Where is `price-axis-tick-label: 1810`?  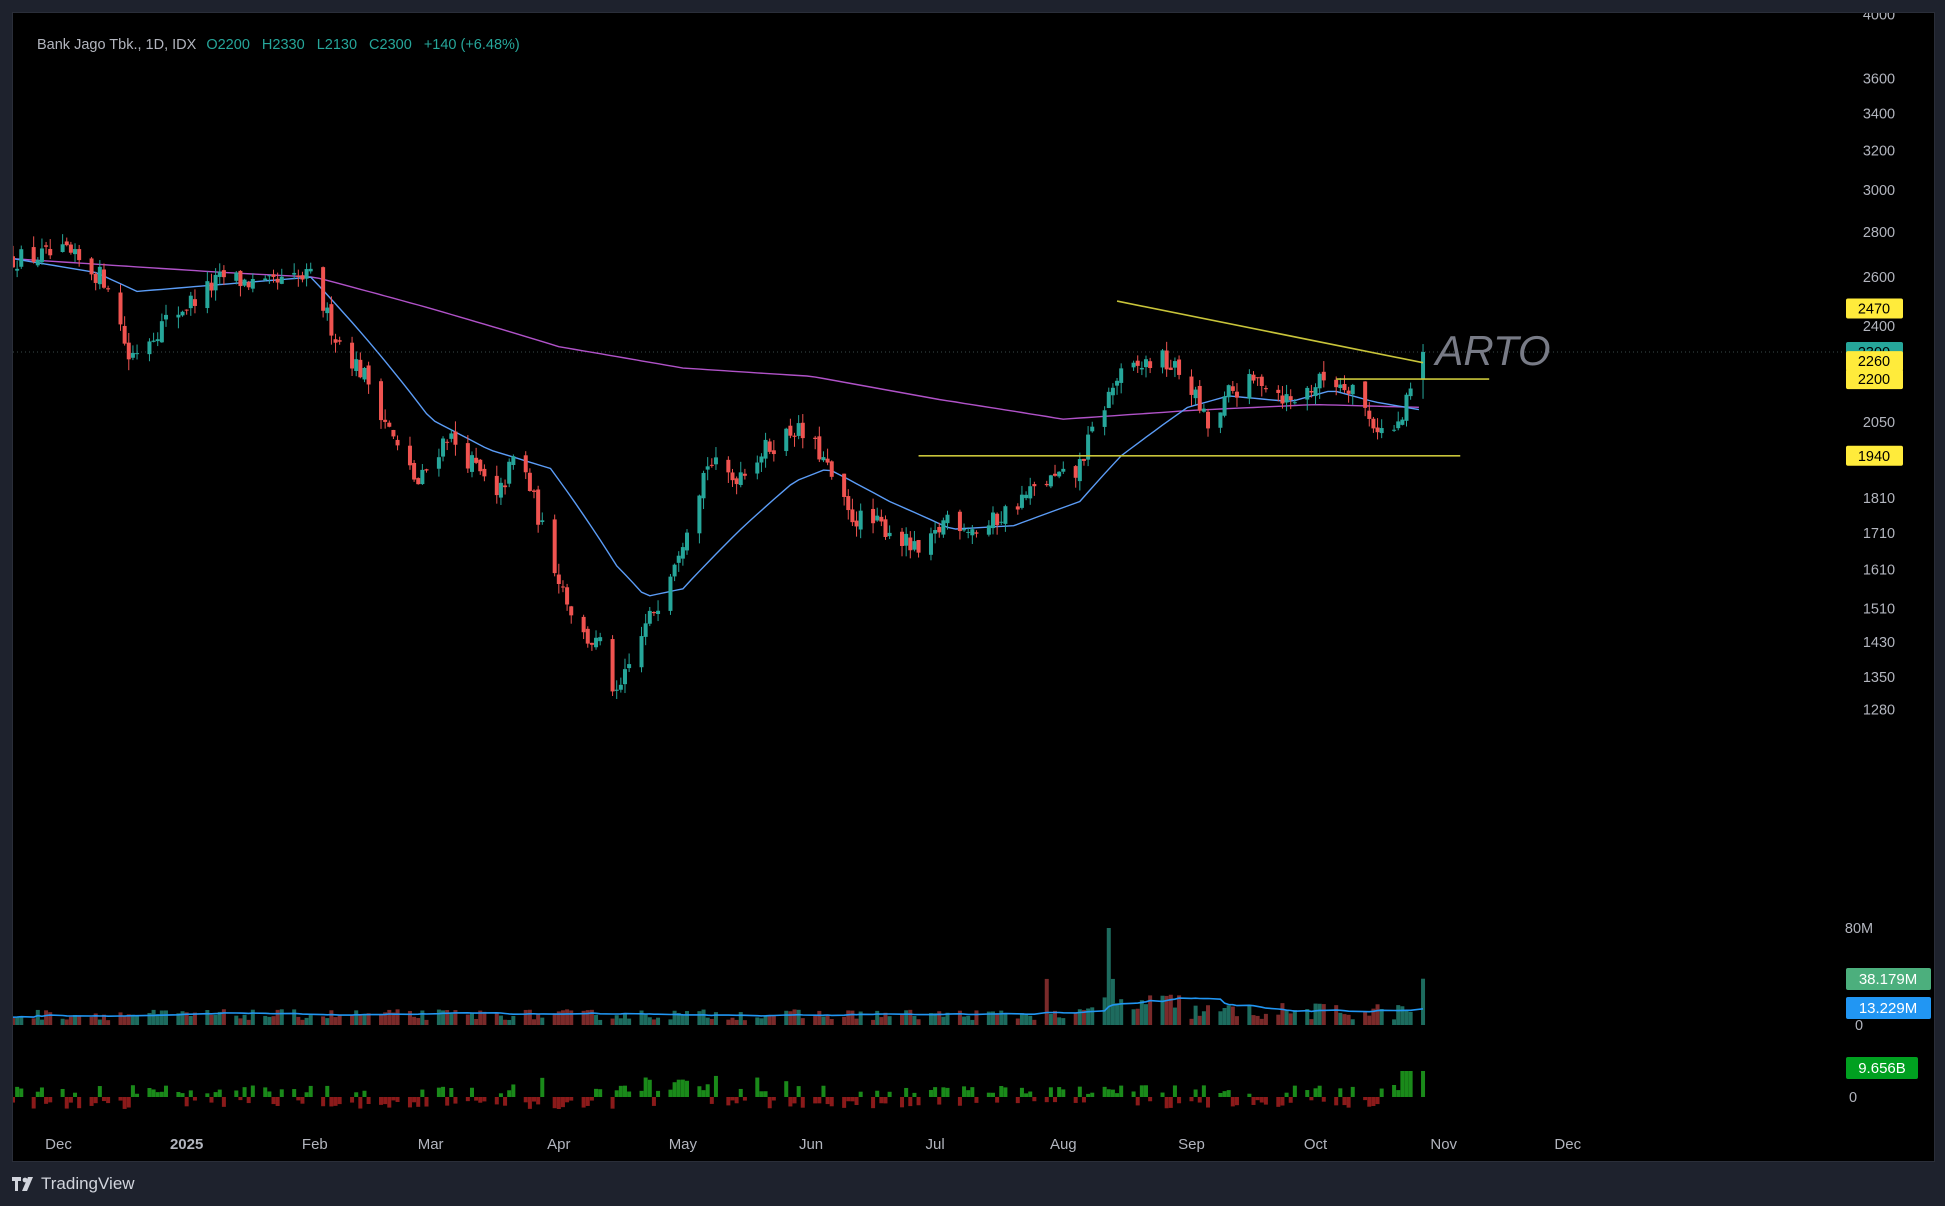
price-axis-tick-label: 1810 is located at coordinates (1879, 499).